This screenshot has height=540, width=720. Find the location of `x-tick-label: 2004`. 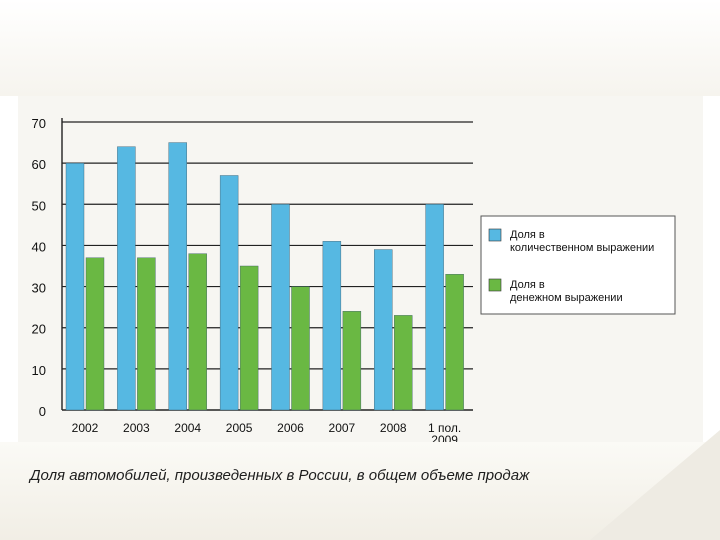

x-tick-label: 2004 is located at coordinates (187, 428).